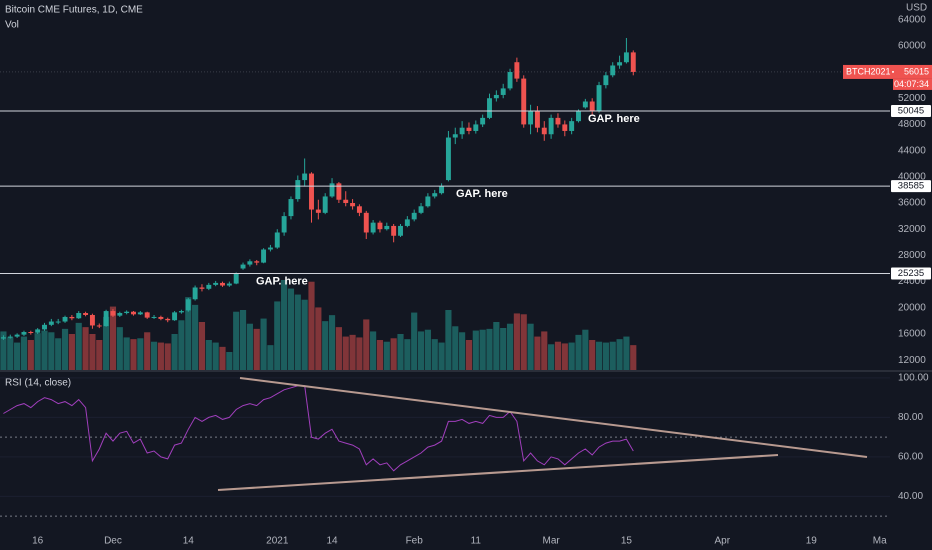 Image resolution: width=932 pixels, height=550 pixels. Describe the element at coordinates (318, 428) in the screenshot. I see `rsi-line` at that location.